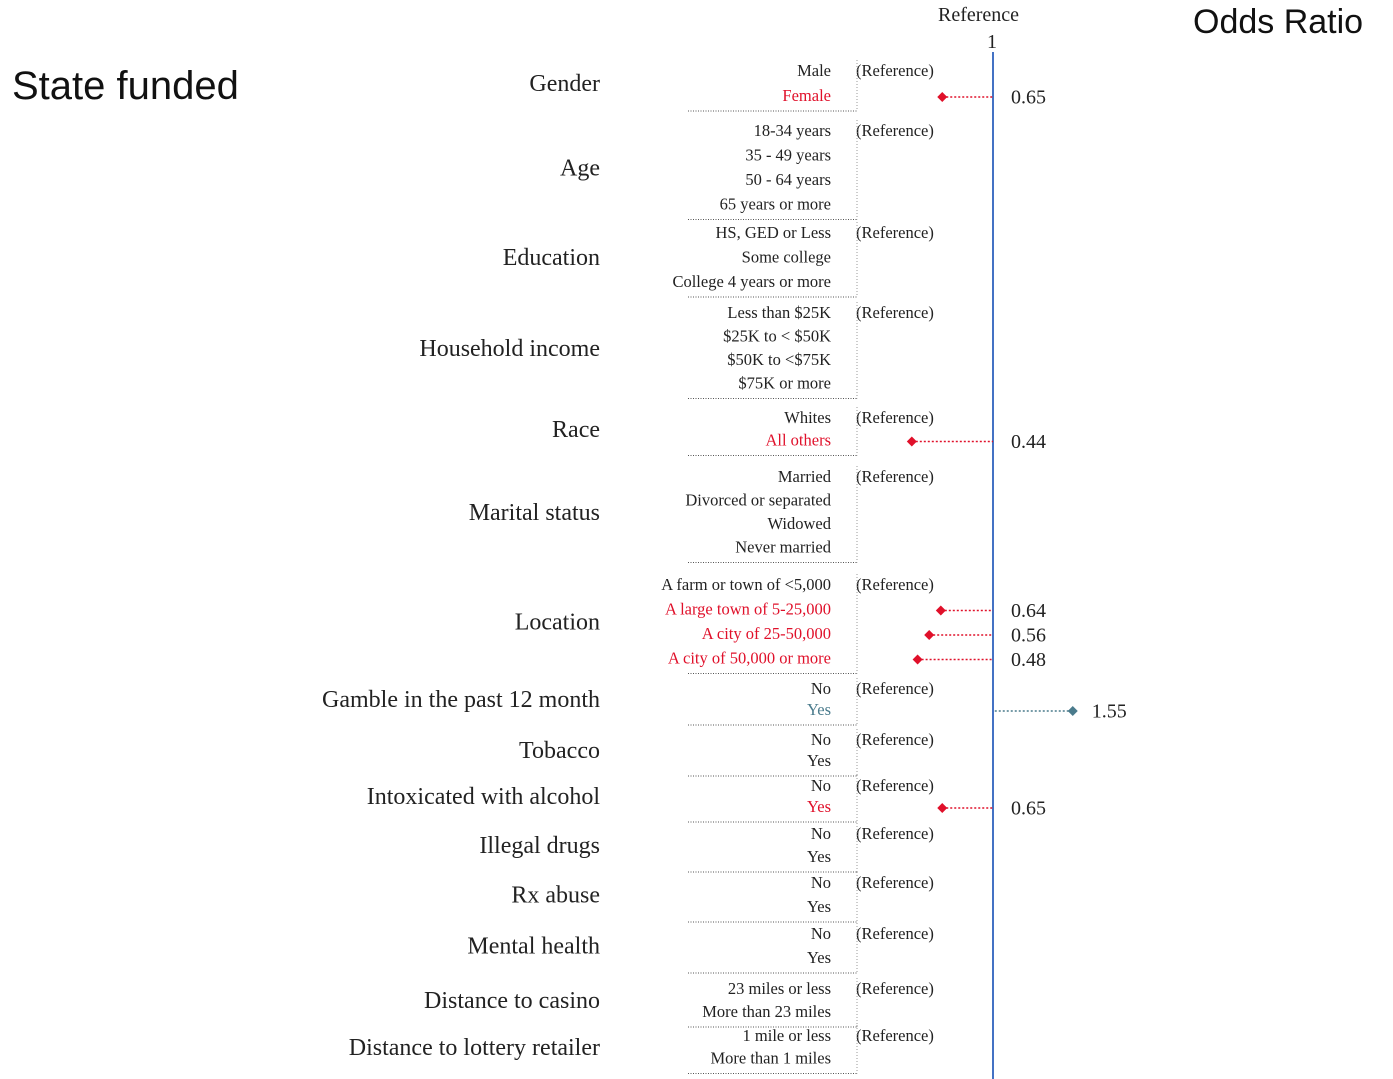 This screenshot has height=1079, width=1393. Describe the element at coordinates (751, 281) in the screenshot. I see `level-label: College 4 years or more` at that location.